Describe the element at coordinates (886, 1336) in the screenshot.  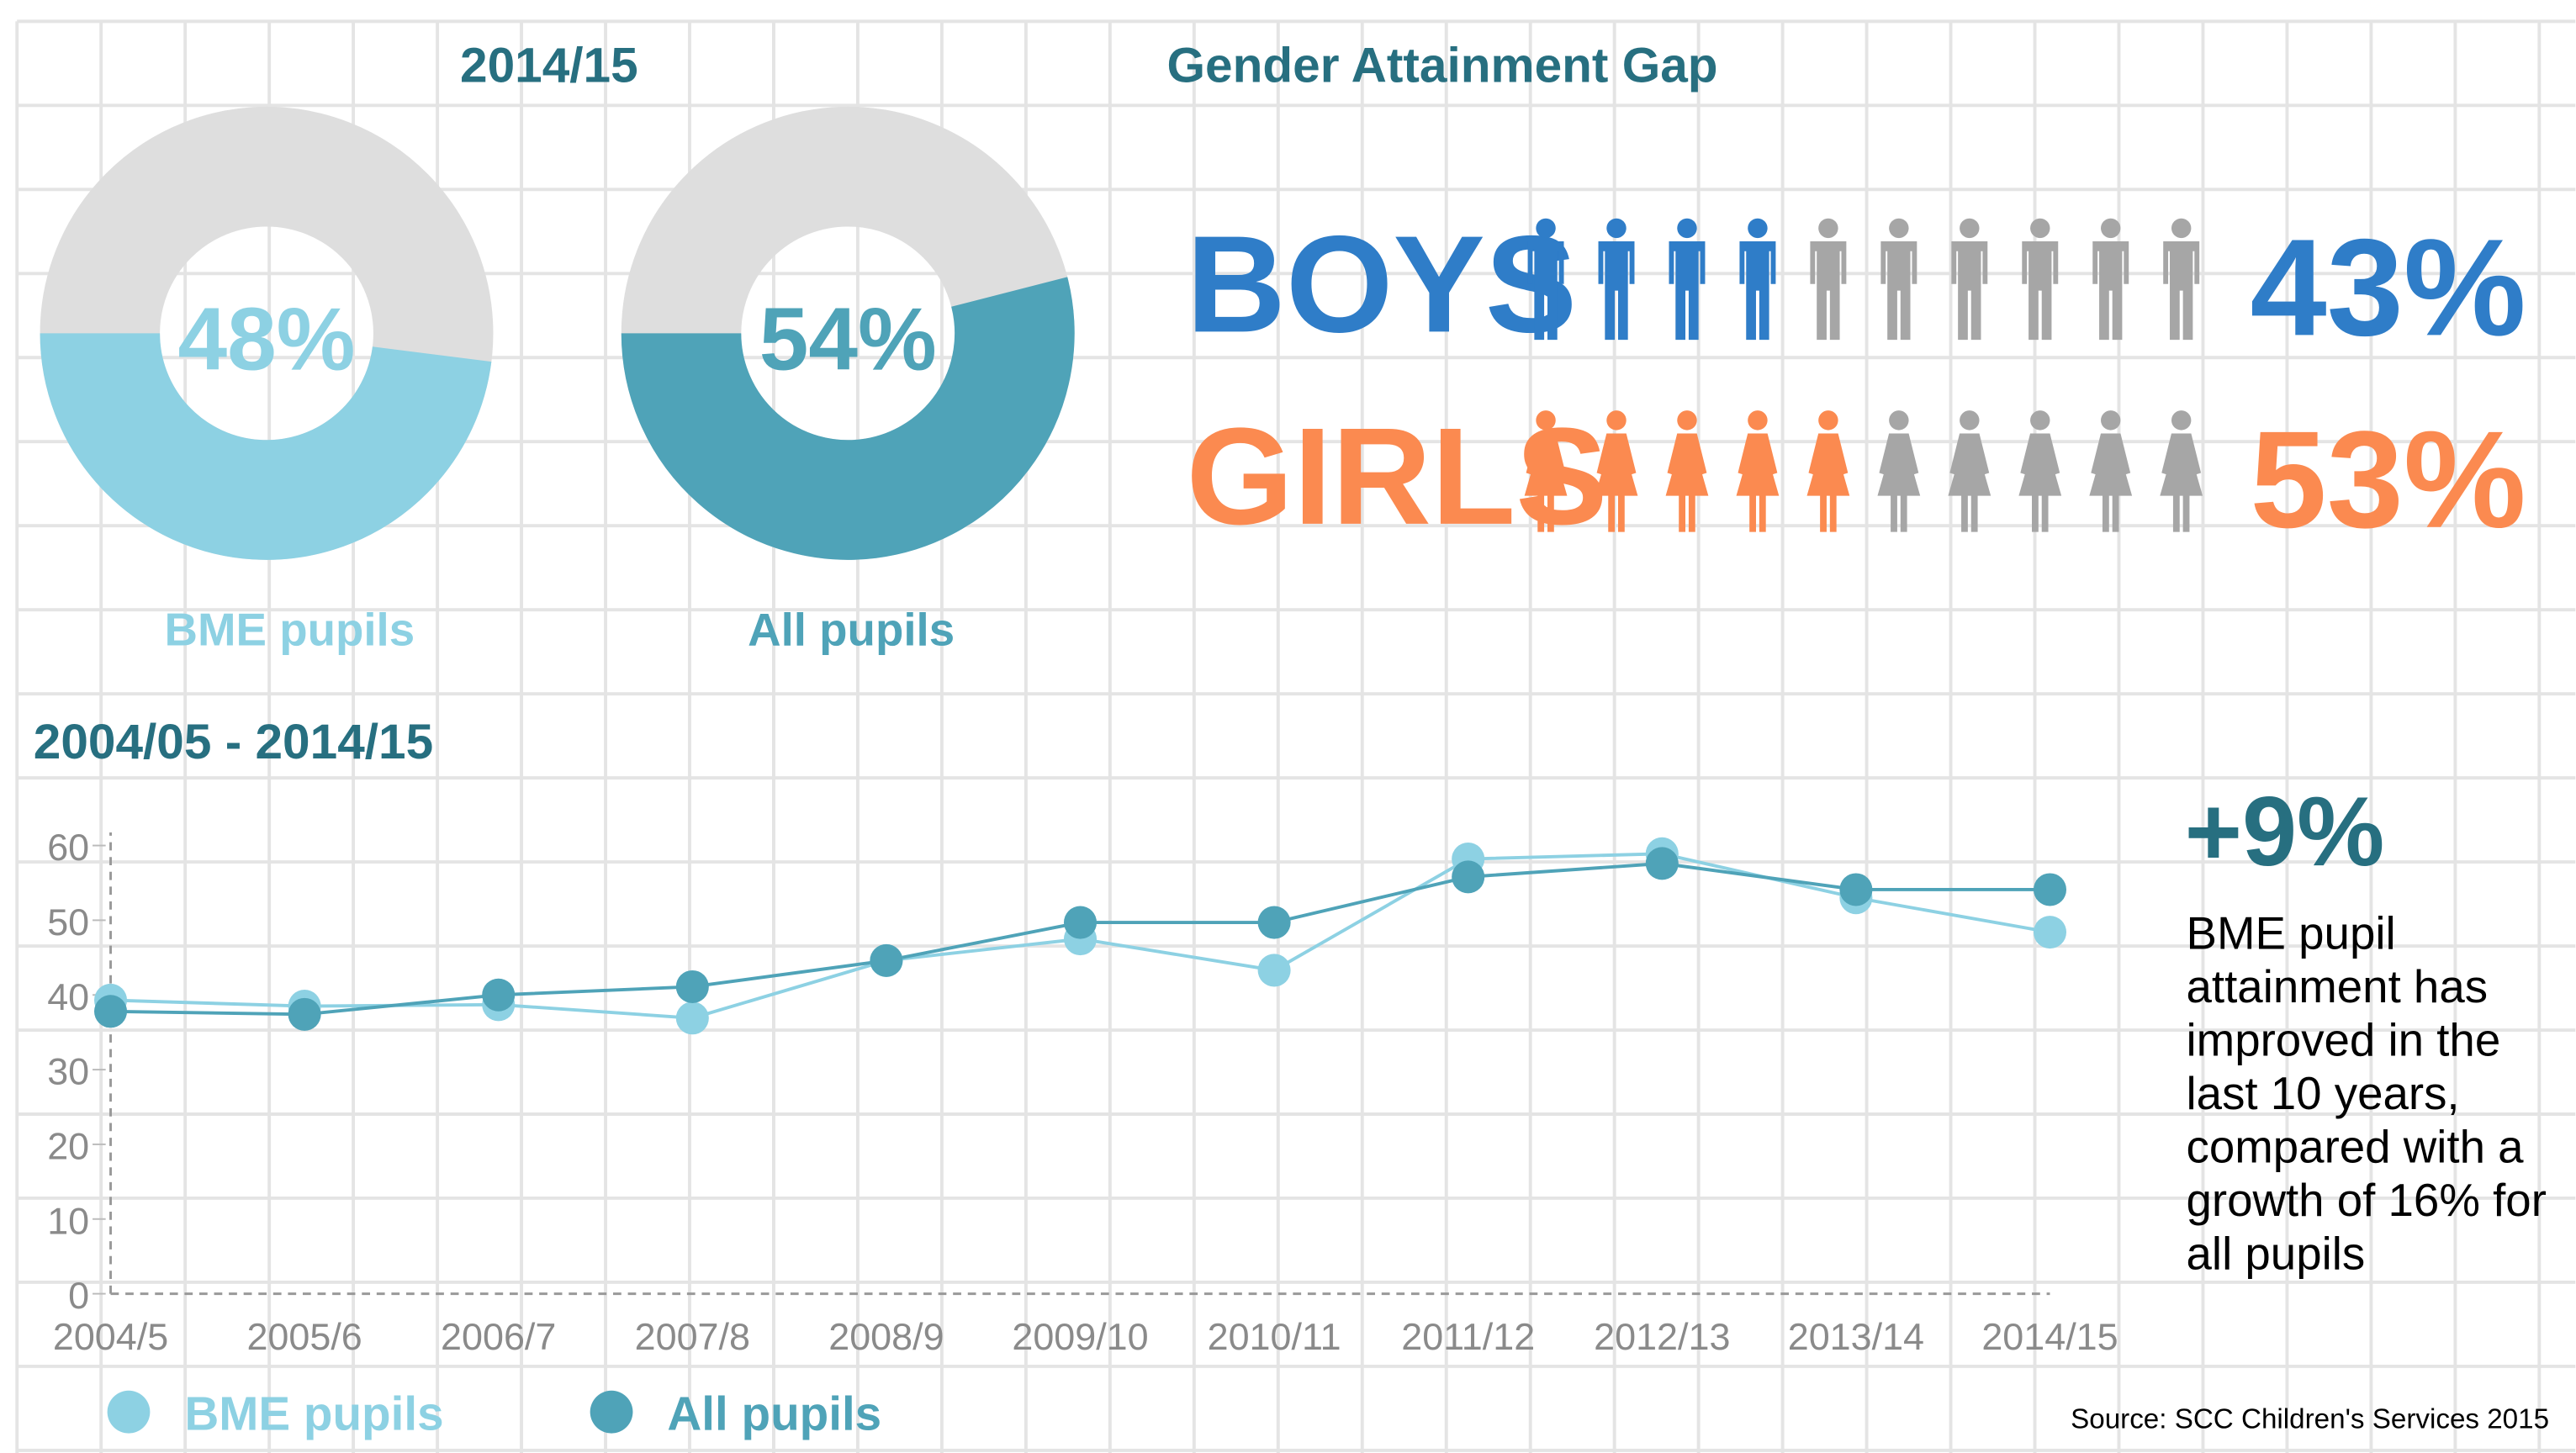
I see `x-tick-label: 2008/9` at that location.